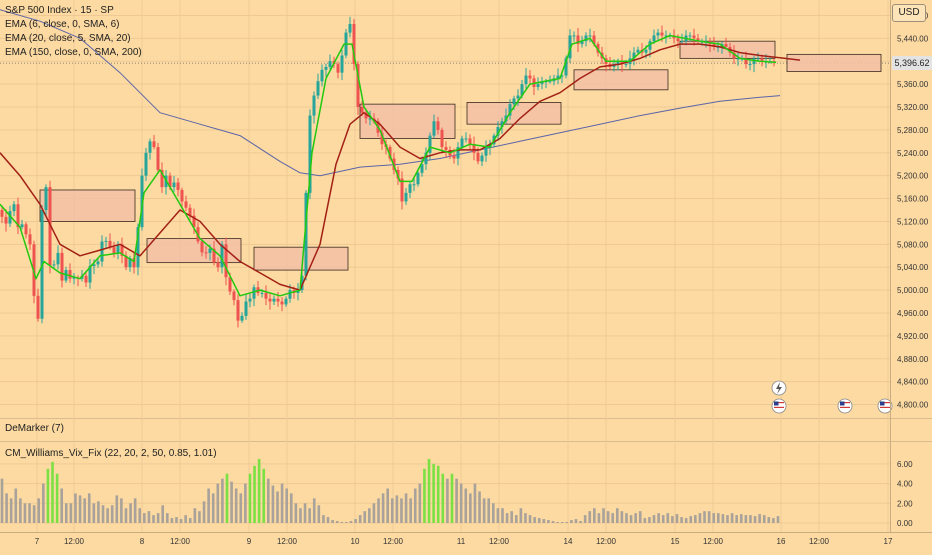 This screenshot has height=555, width=932. What do you see at coordinates (68, 38) in the screenshot?
I see `legend-ema-mid: EMA (20, close, 5, SMA, 20)` at bounding box center [68, 38].